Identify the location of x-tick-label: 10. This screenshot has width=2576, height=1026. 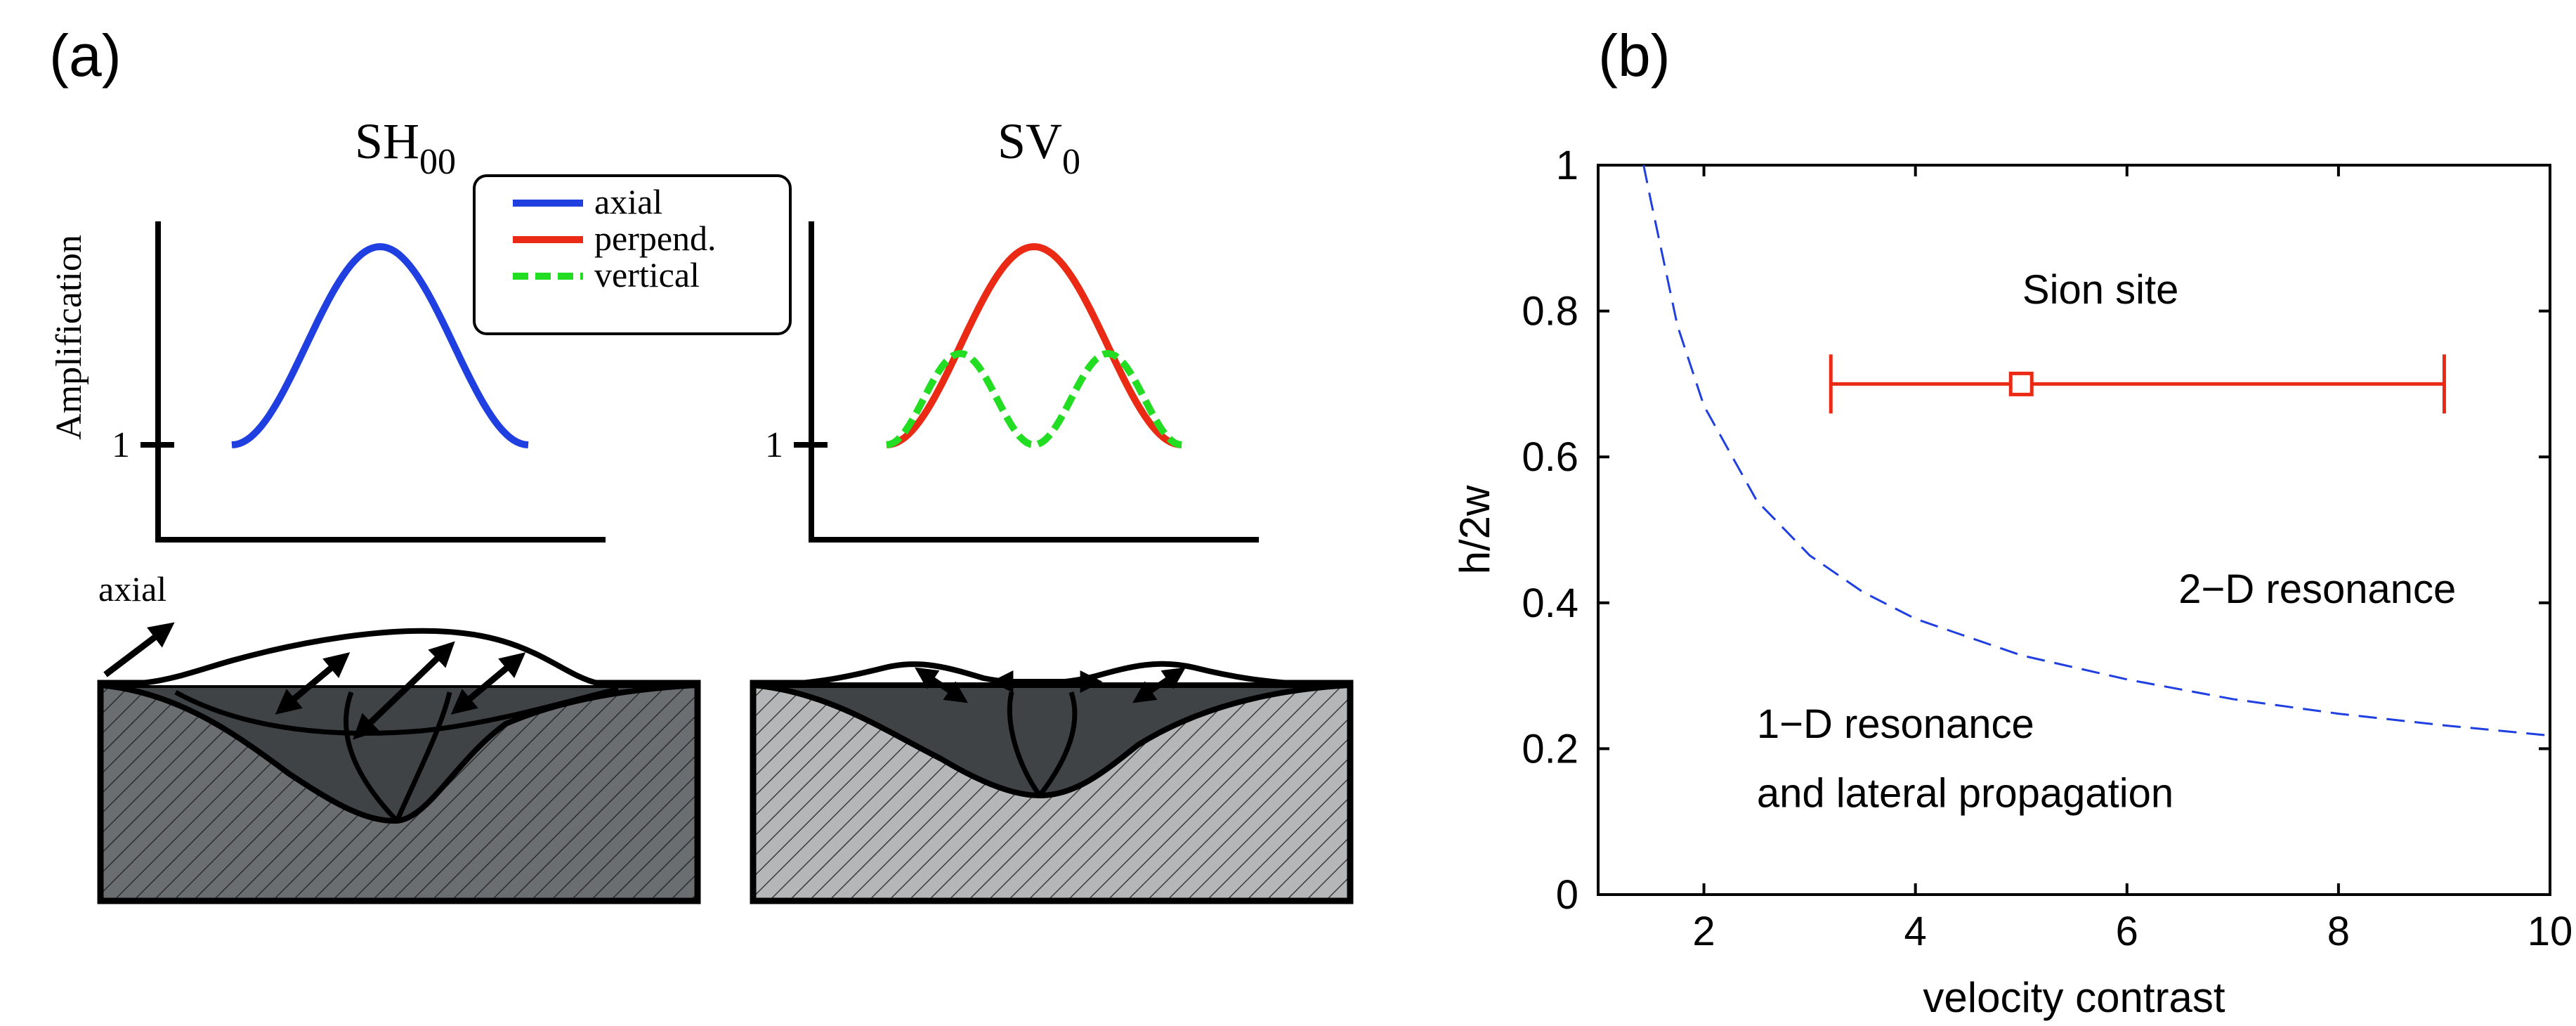
(2550, 932).